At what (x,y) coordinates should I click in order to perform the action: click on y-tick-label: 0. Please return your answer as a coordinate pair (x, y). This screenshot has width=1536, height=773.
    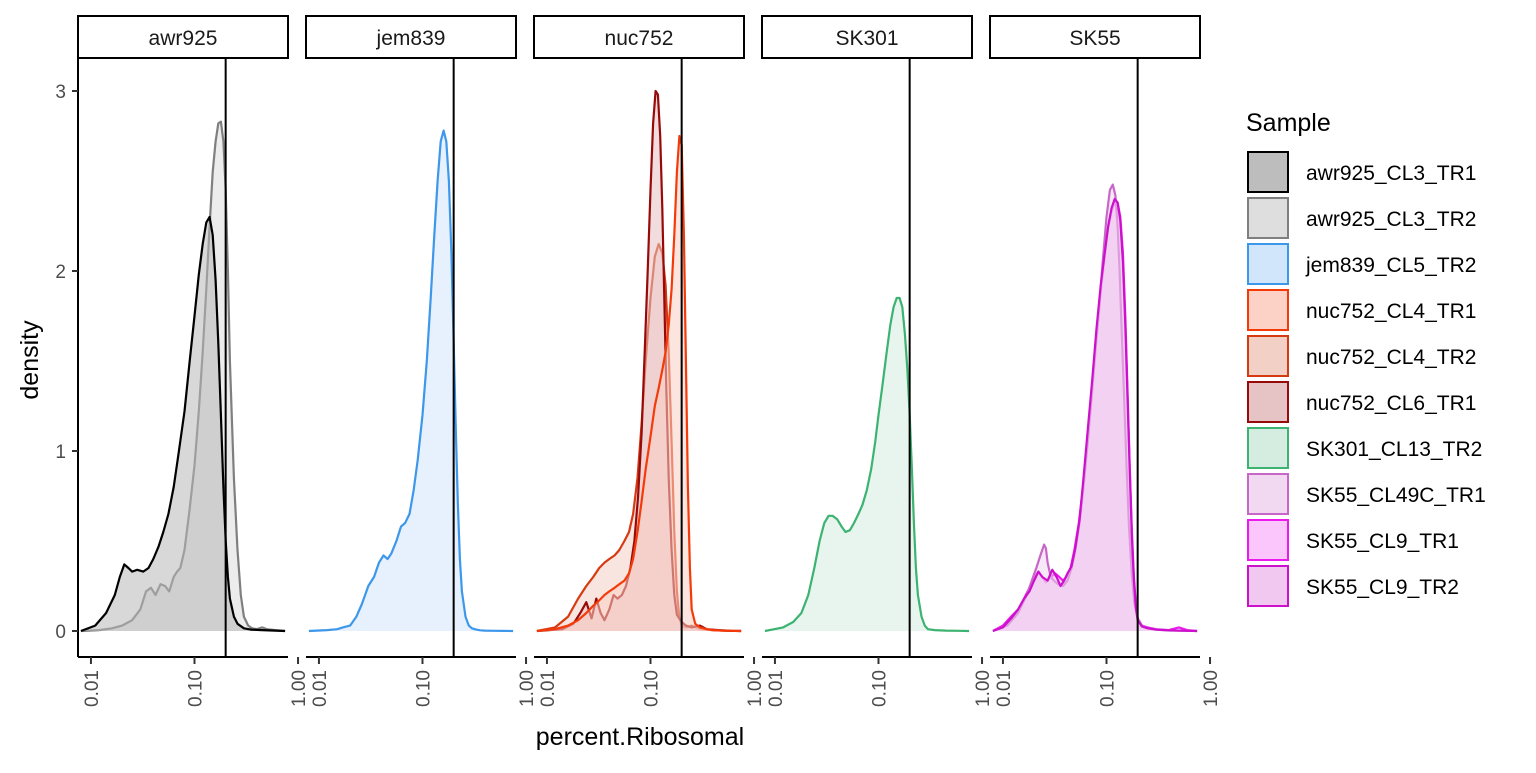
    Looking at the image, I should click on (60, 632).